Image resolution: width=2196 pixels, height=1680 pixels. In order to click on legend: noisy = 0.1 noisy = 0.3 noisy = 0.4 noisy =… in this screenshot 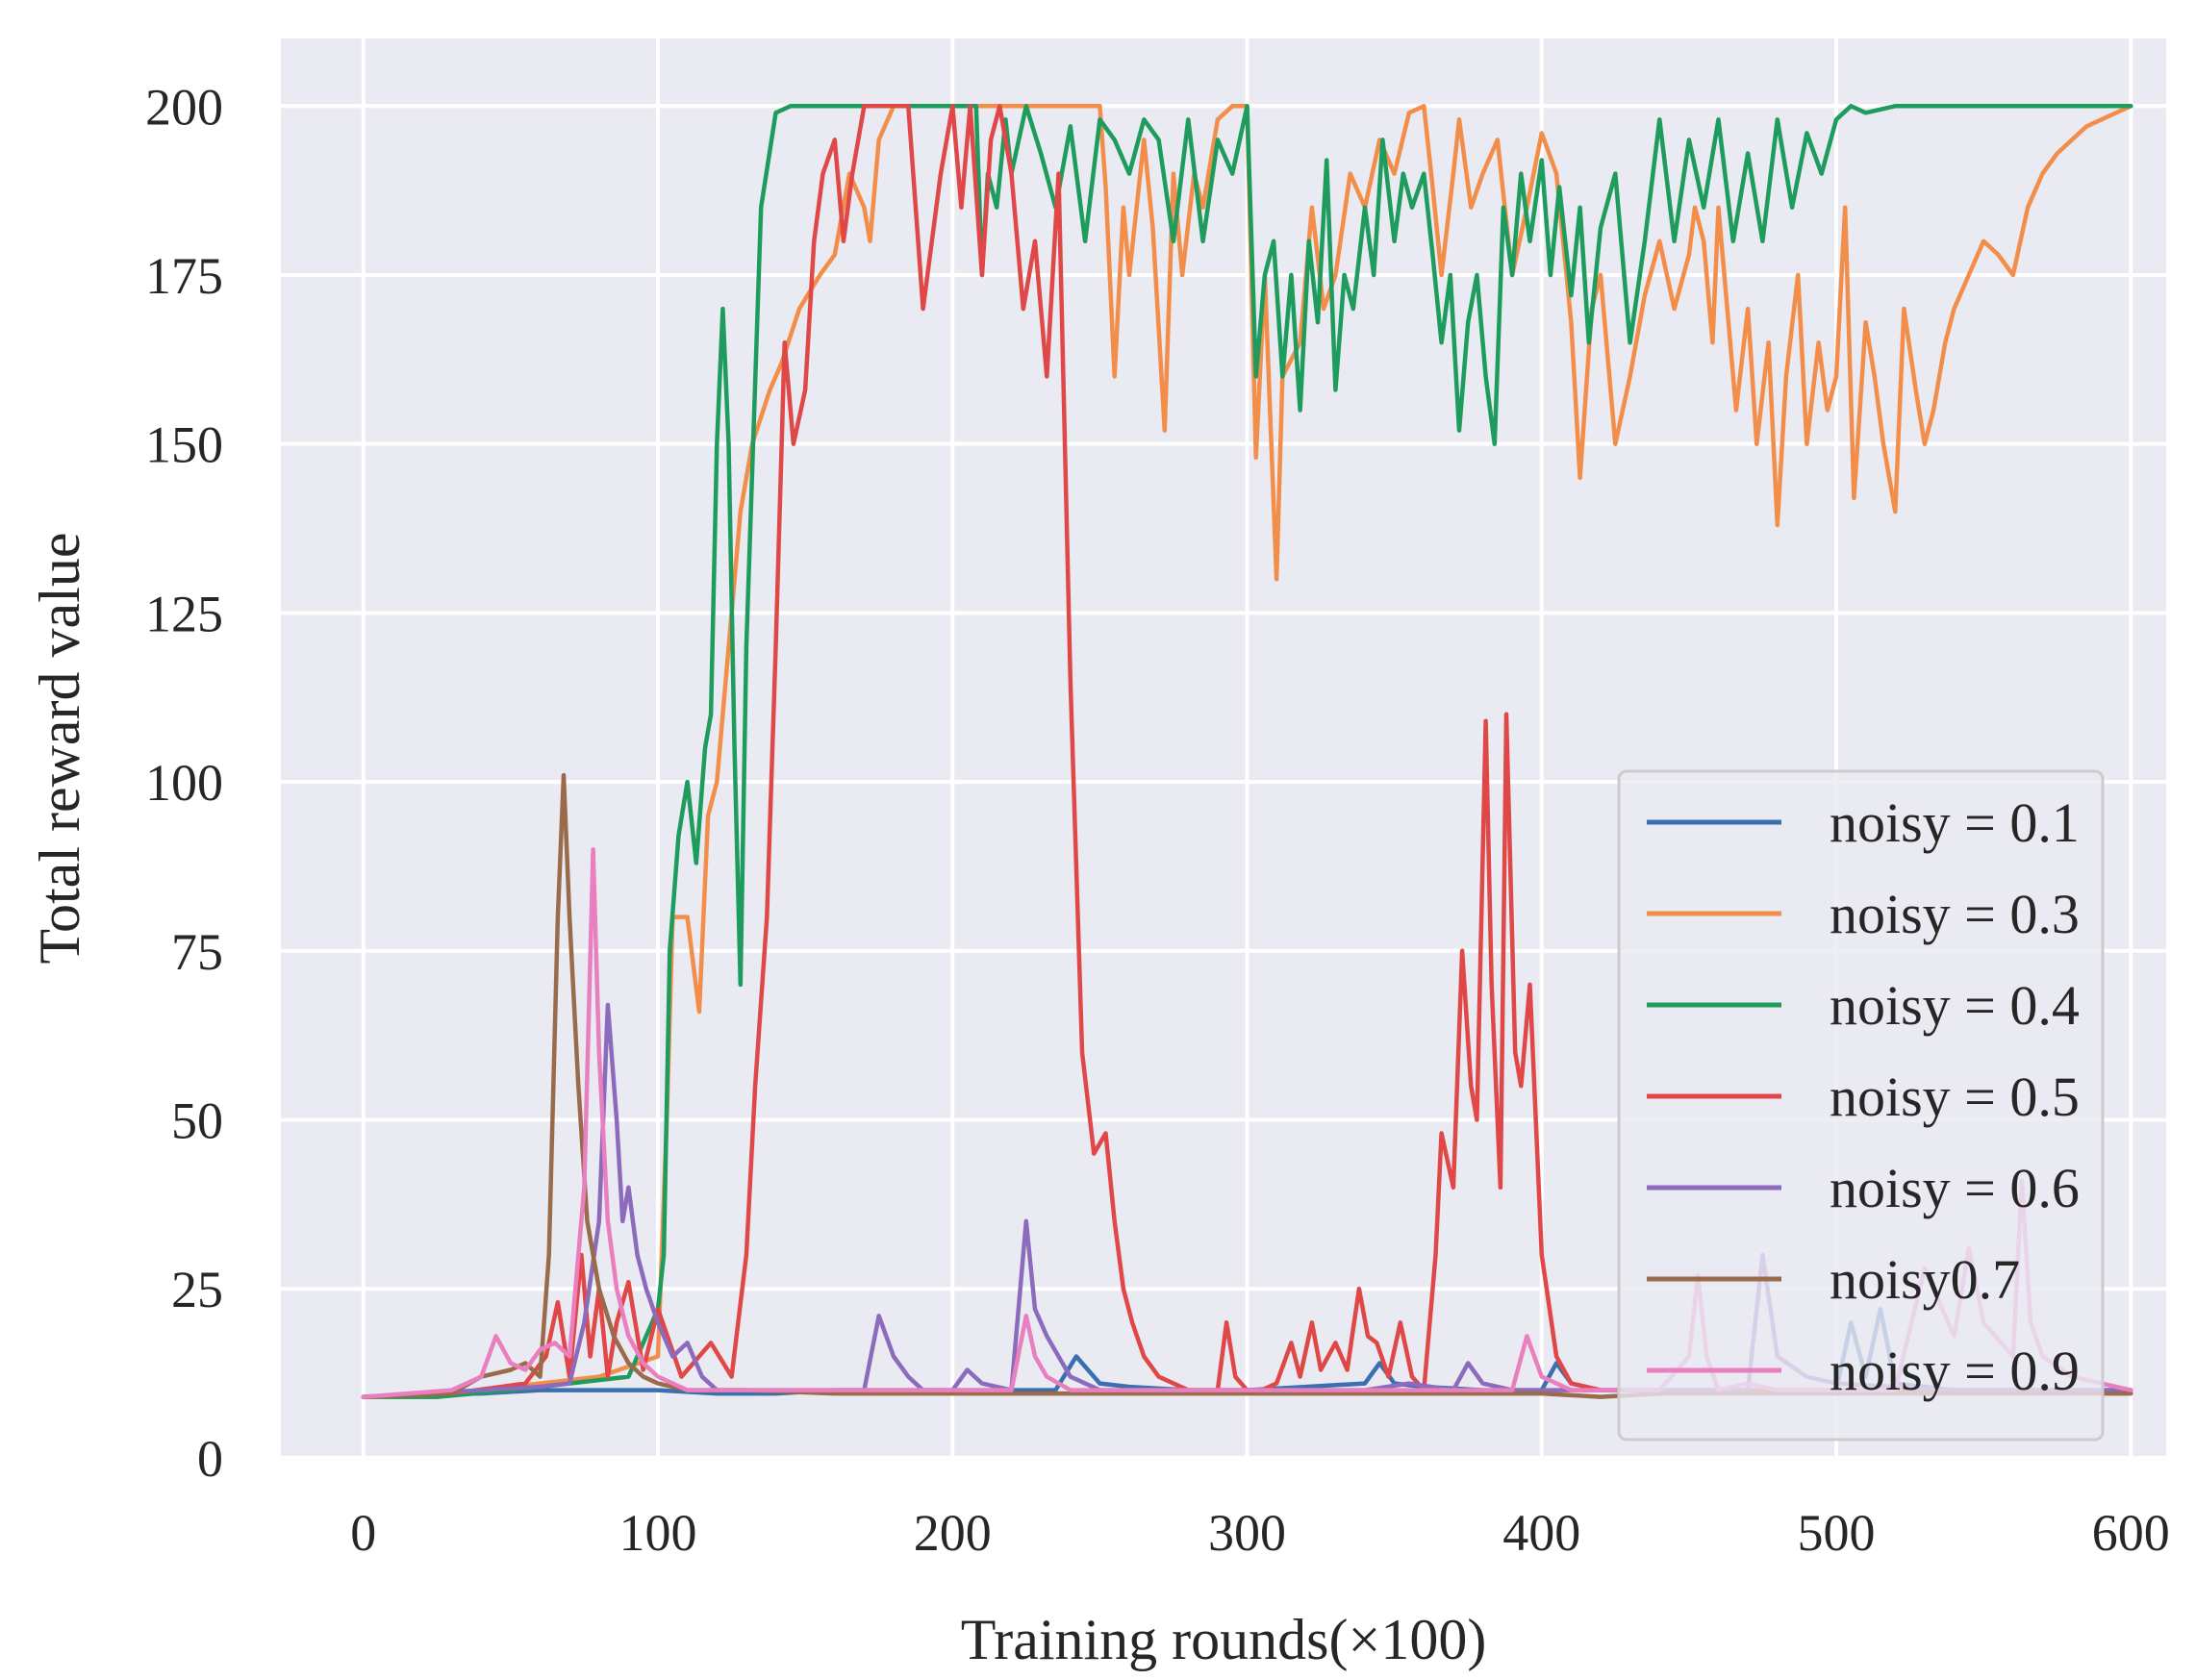, I will do `click(1861, 1105)`.